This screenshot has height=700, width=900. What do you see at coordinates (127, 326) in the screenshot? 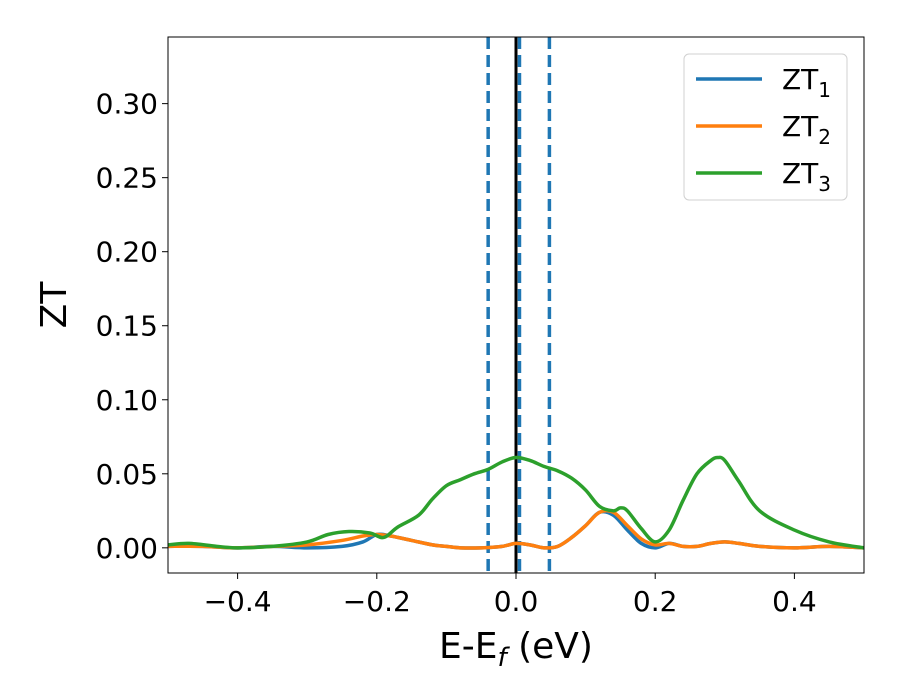
I see `y-tick-label: 0.15` at bounding box center [127, 326].